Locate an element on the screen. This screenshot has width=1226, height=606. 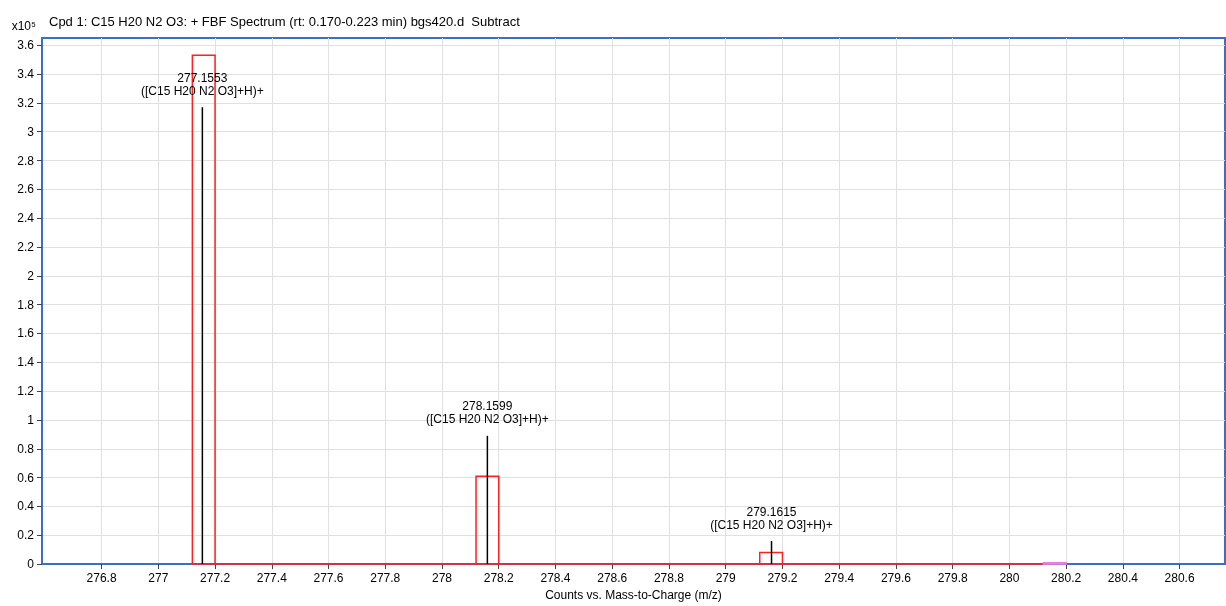
x-tick-label: 277.8 is located at coordinates (385, 578).